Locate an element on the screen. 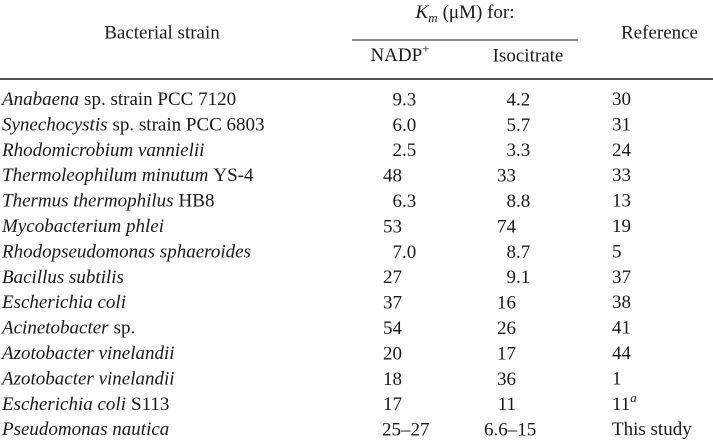  header-nadp: NADP+ is located at coordinates (399, 53).